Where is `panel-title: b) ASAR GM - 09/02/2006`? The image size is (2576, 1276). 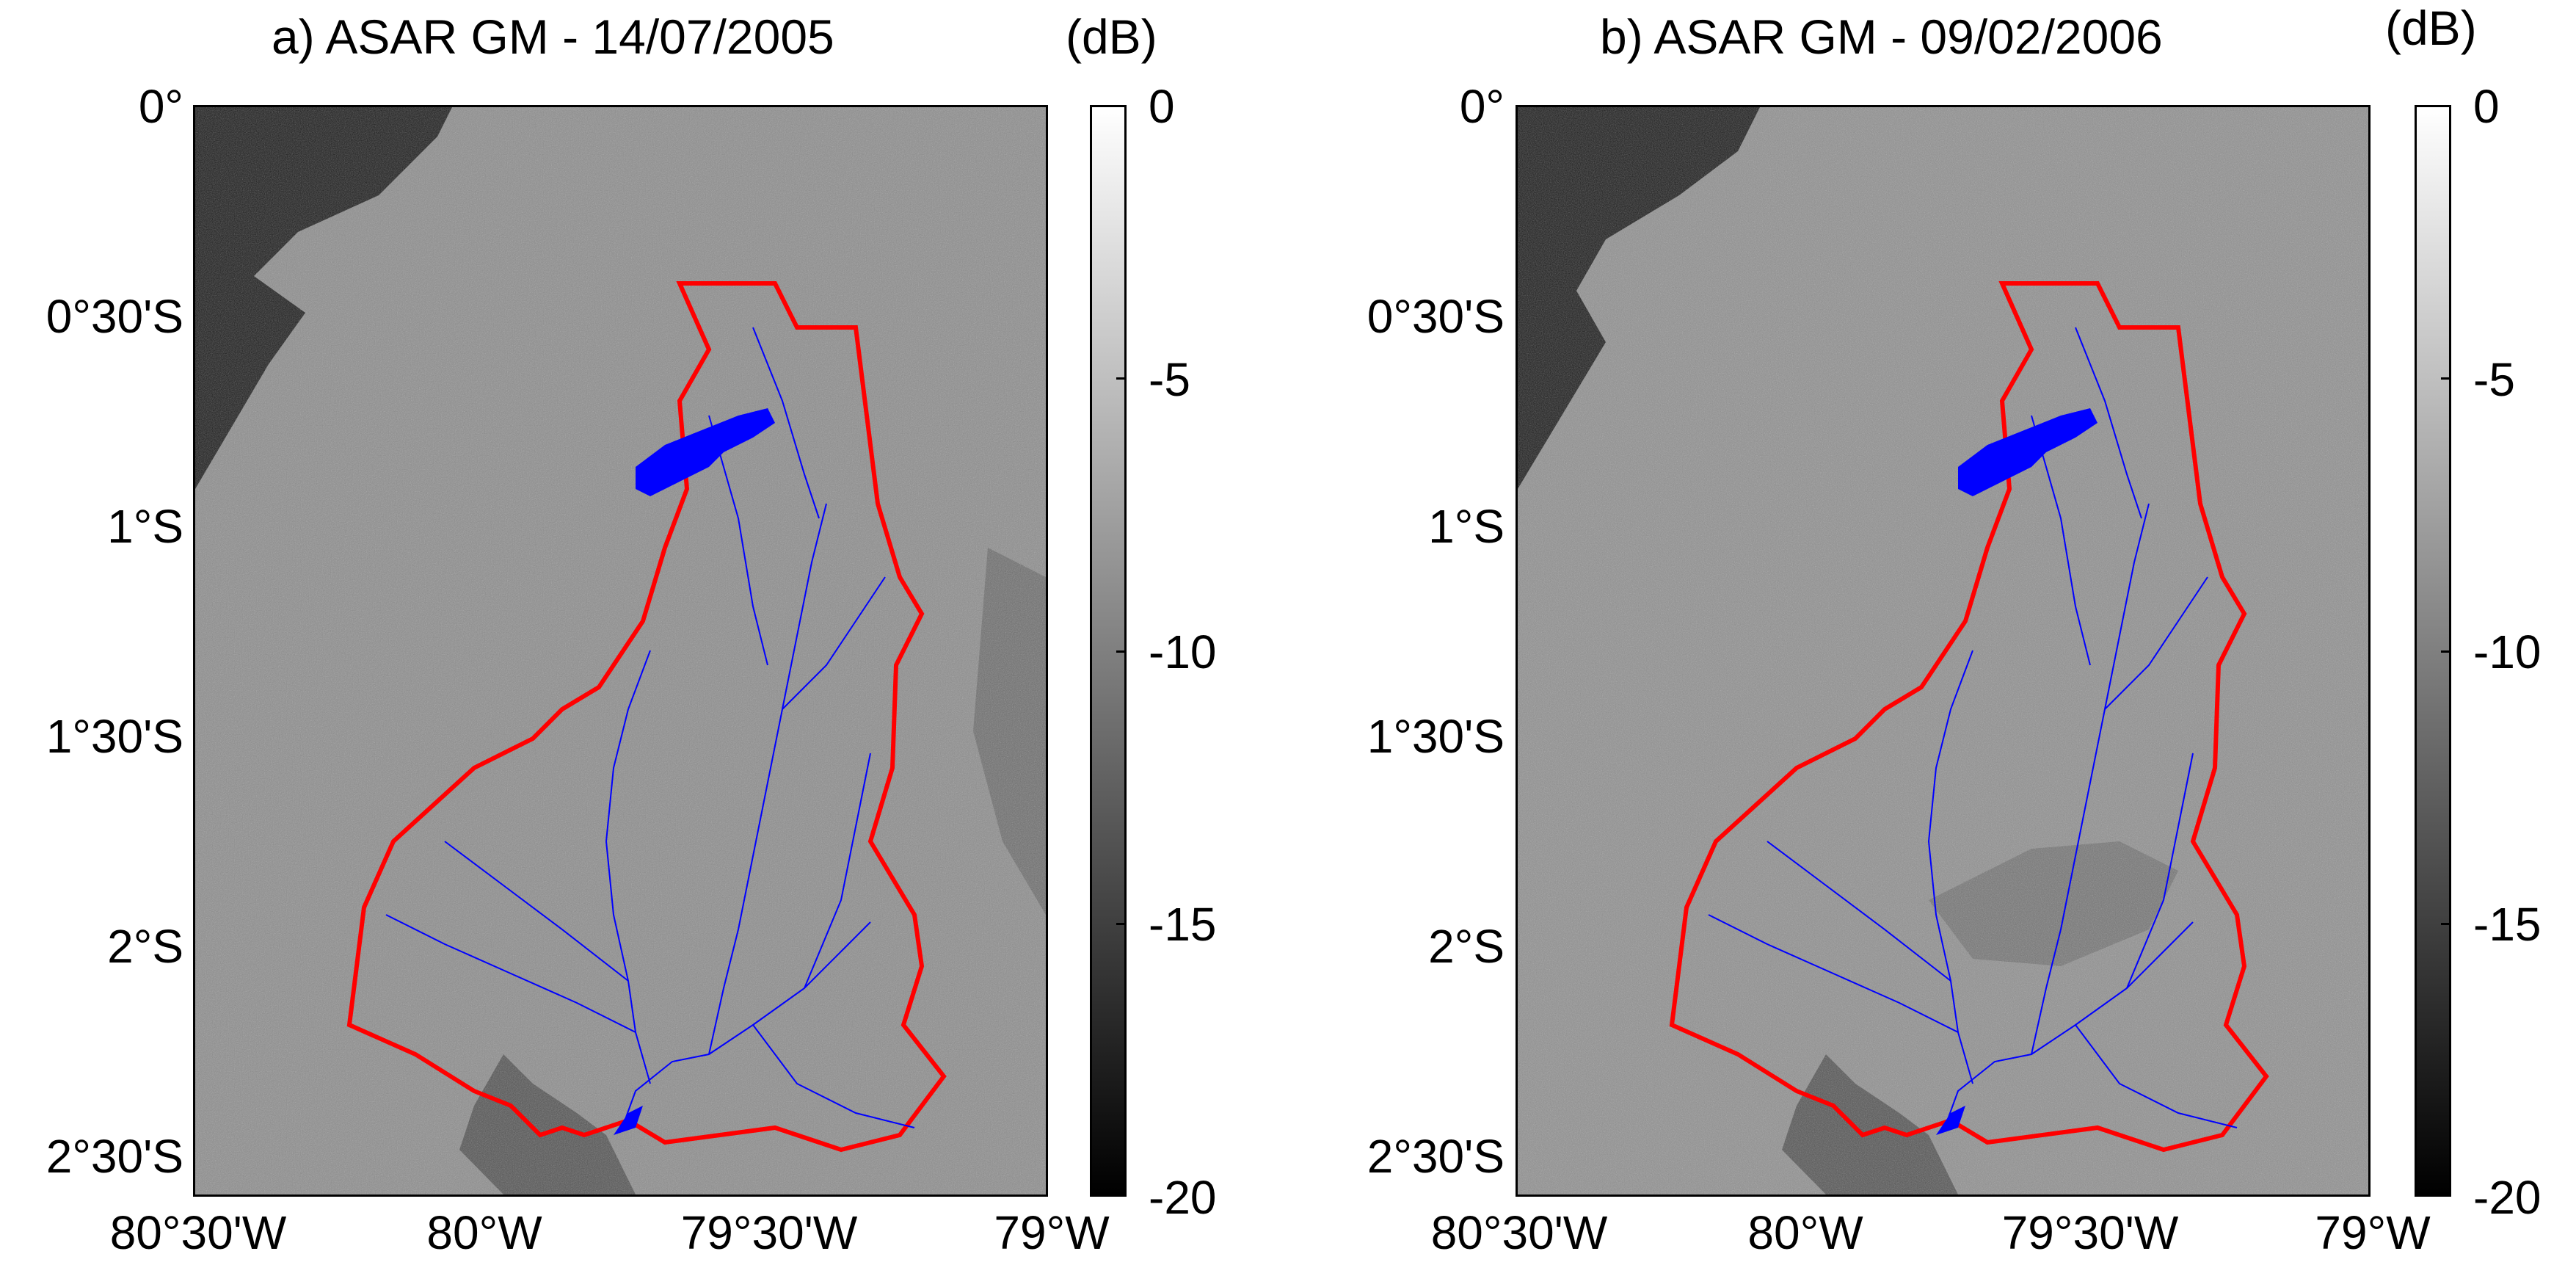
panel-title: b) ASAR GM - 09/02/2006 is located at coordinates (1881, 37).